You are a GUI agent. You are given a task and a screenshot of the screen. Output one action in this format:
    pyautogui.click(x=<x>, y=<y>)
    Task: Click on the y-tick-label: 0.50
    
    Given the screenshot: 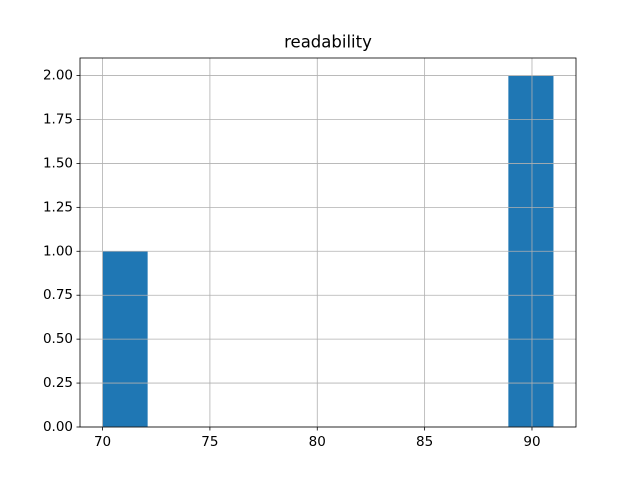 What is the action you would take?
    pyautogui.click(x=58, y=339)
    